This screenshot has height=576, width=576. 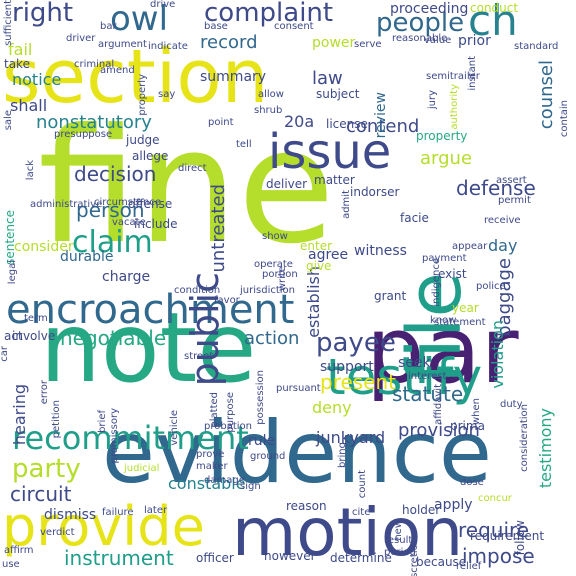 I want to click on cloud-word: car, so click(x=5, y=354).